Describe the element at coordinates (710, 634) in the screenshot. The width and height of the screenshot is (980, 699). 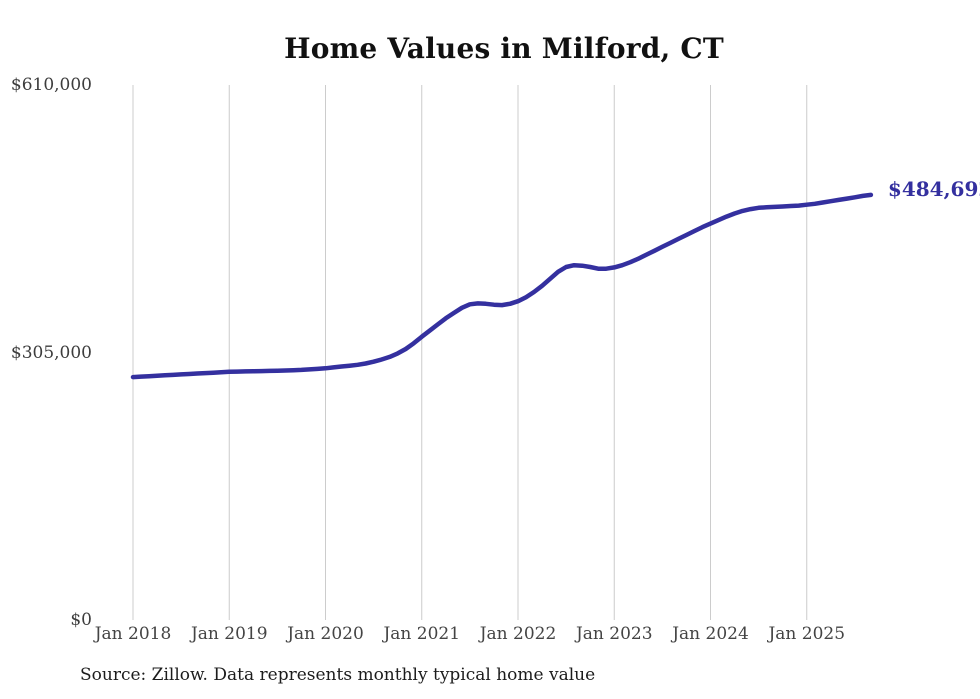
I see `x-tick-label: Jan 2024` at that location.